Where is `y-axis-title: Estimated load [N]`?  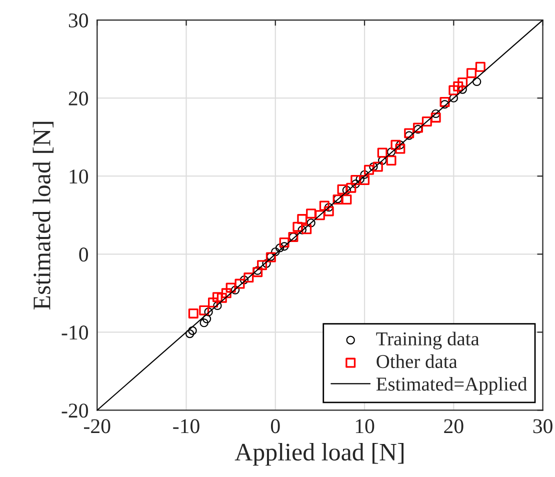
y-axis-title: Estimated load [N] is located at coordinates (43, 216).